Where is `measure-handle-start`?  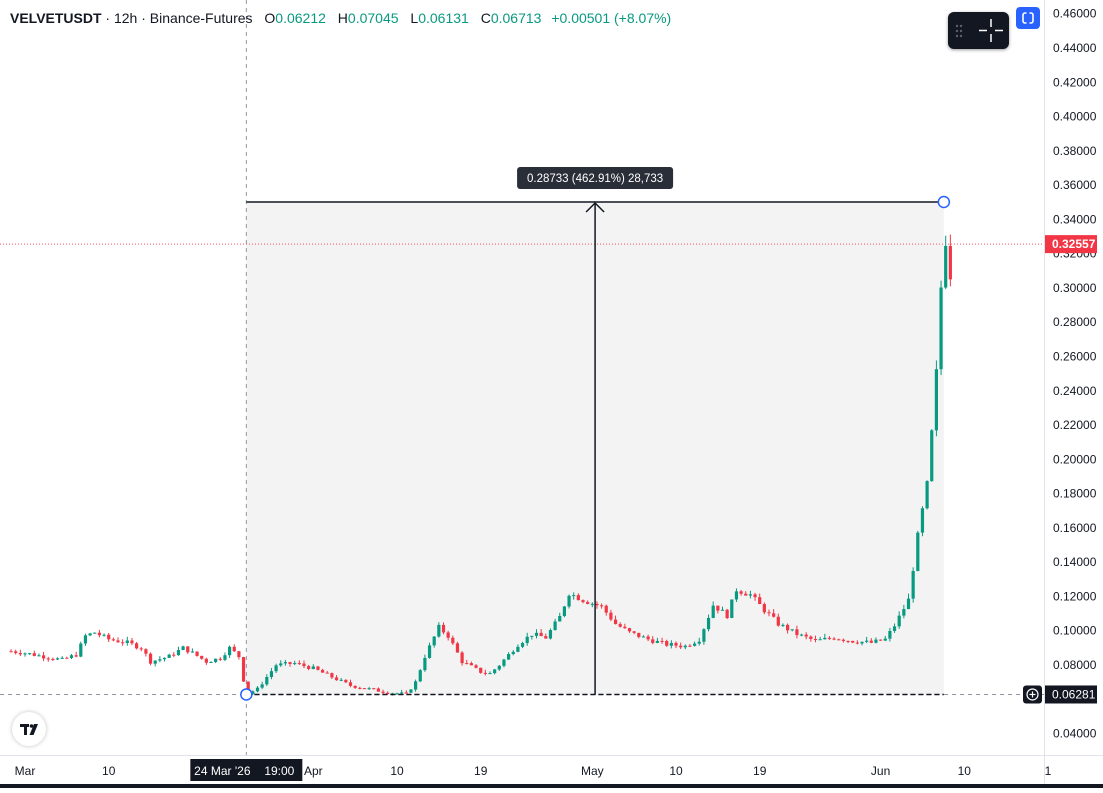
measure-handle-start is located at coordinates (246, 694).